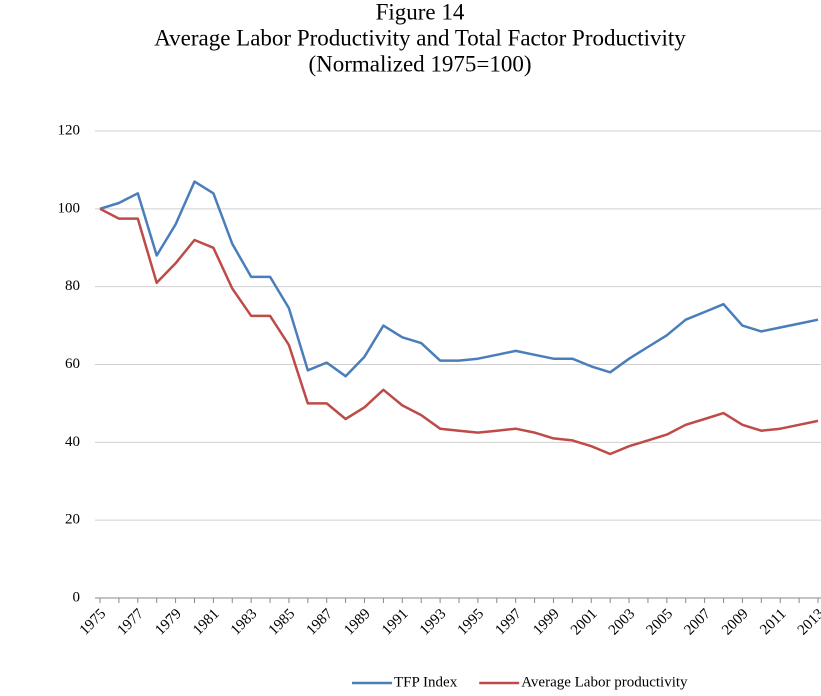 Image resolution: width=821 pixels, height=696 pixels. Describe the element at coordinates (735, 622) in the screenshot. I see `x-tick-label: 2009` at that location.